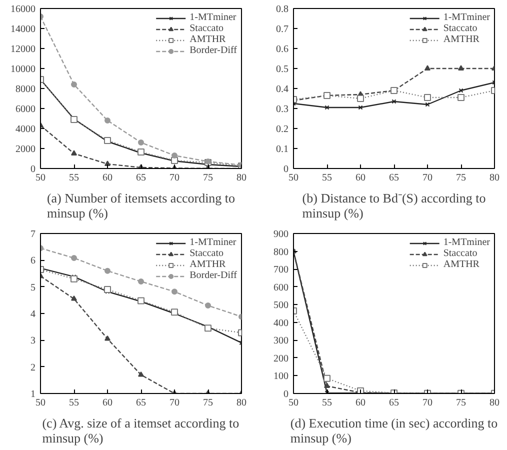 This screenshot has height=450, width=507. Describe the element at coordinates (394, 205) in the screenshot. I see `text: (b) Distance to Bd⁻(S) according to minsup (%)` at that location.